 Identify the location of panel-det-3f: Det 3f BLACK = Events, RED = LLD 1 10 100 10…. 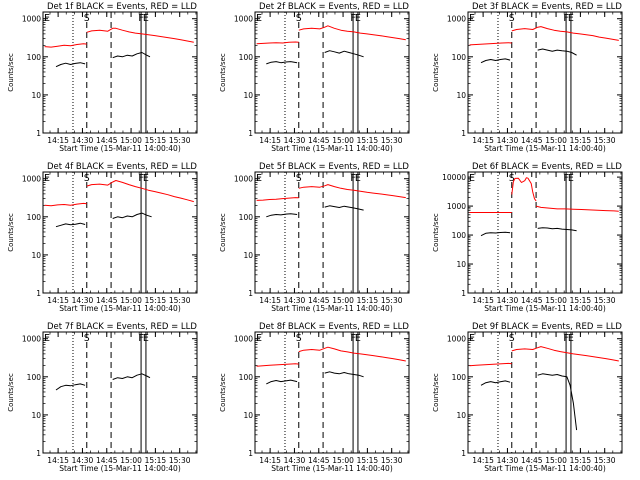
(527, 77).